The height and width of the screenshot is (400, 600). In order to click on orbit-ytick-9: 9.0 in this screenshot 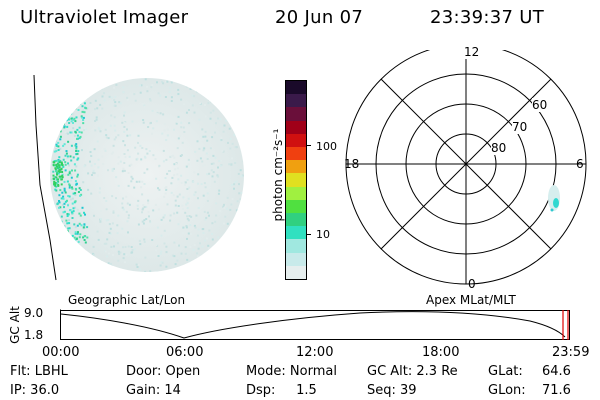, I will do `click(34, 313)`.